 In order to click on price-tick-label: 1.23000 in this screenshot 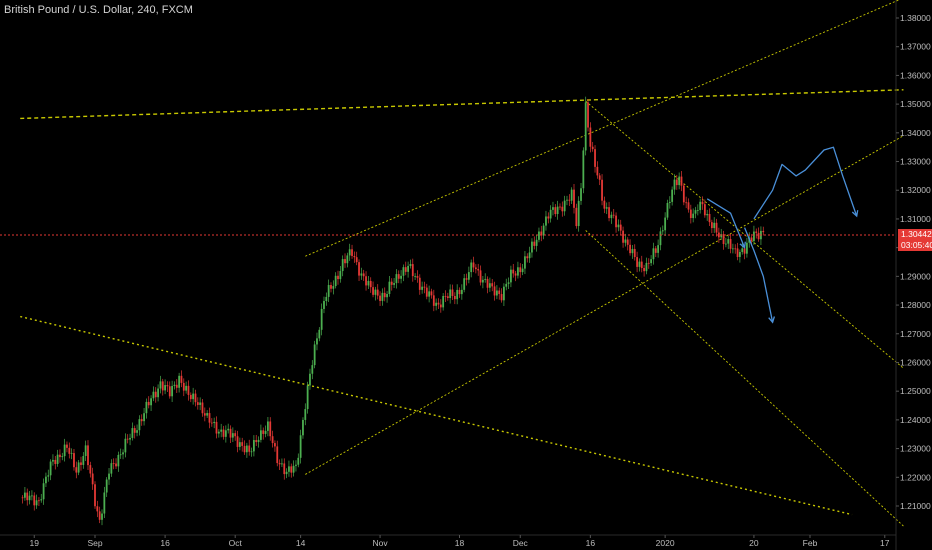, I will do `click(915, 449)`.